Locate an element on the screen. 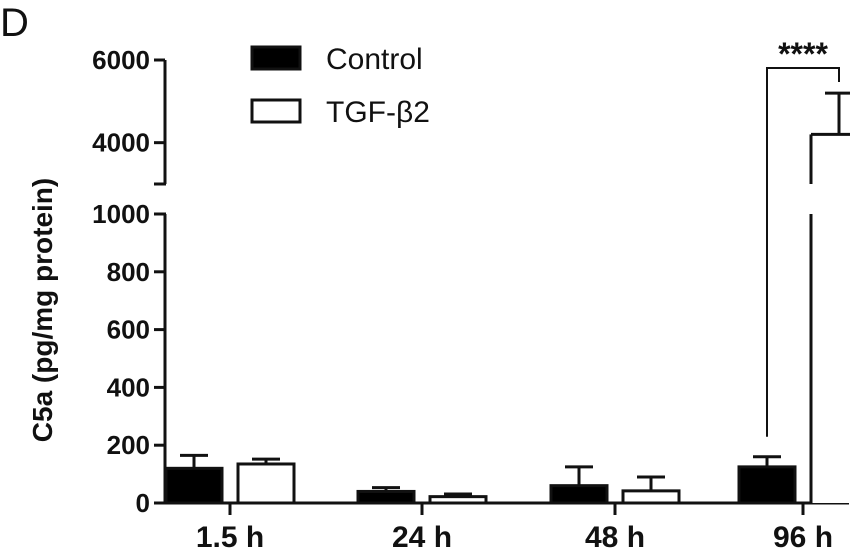 The width and height of the screenshot is (850, 555). legend: Control TGF-β2 is located at coordinates (340, 86).